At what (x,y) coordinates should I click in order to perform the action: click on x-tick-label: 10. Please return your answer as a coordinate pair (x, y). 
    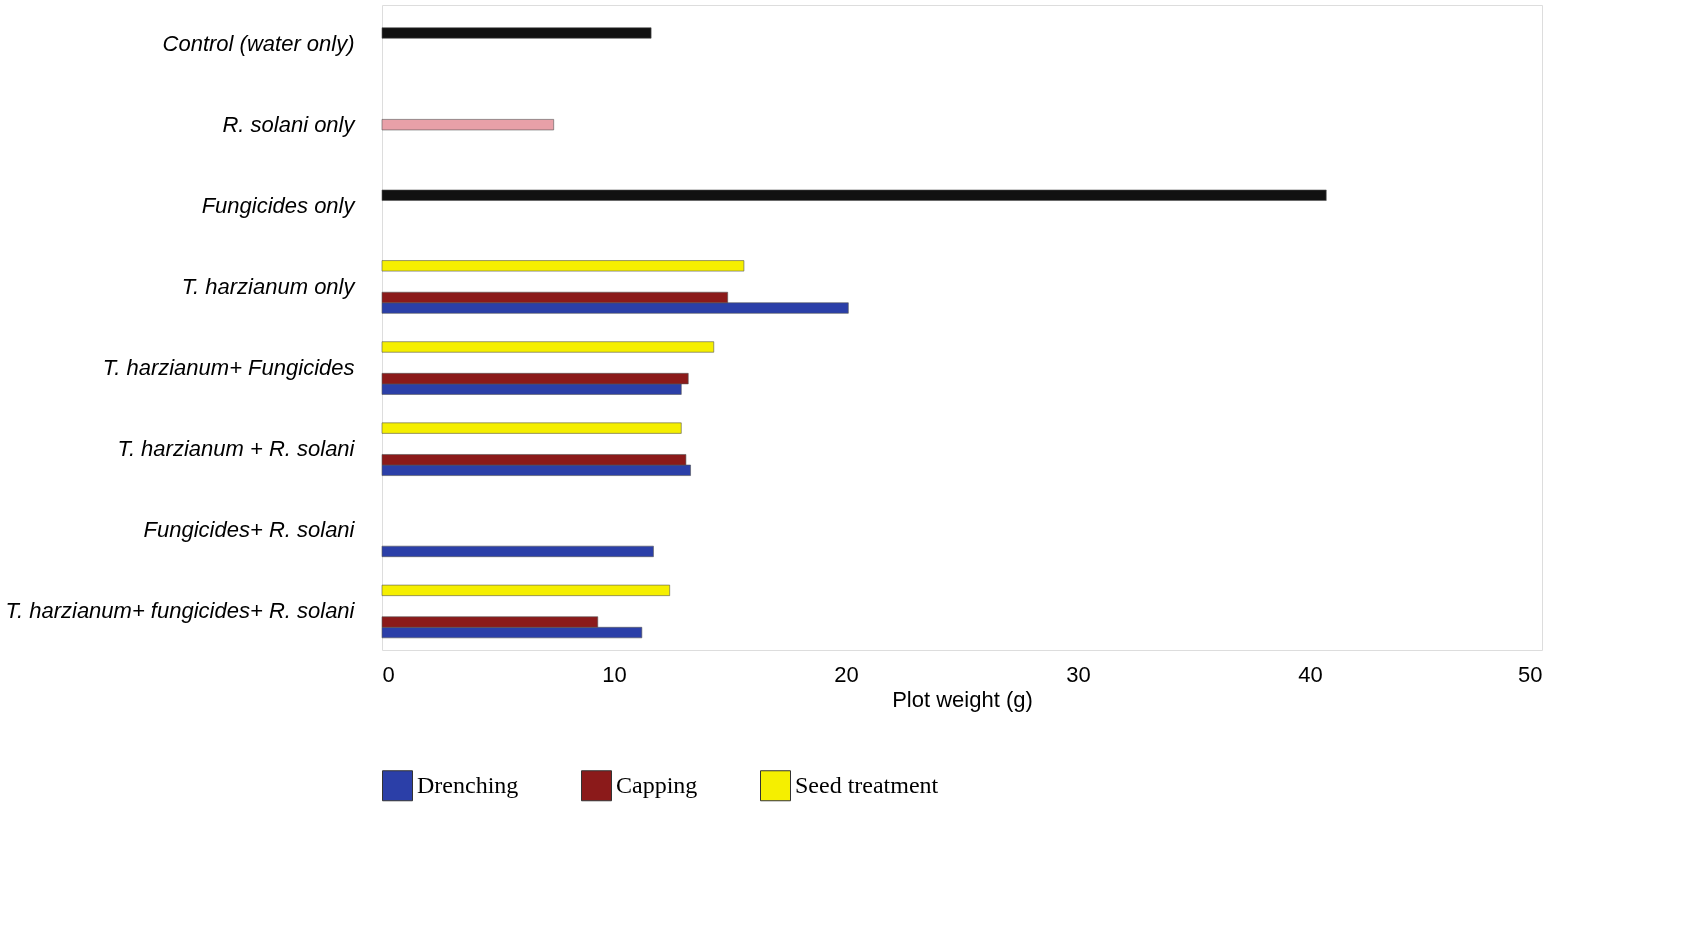
    Looking at the image, I should click on (614, 674).